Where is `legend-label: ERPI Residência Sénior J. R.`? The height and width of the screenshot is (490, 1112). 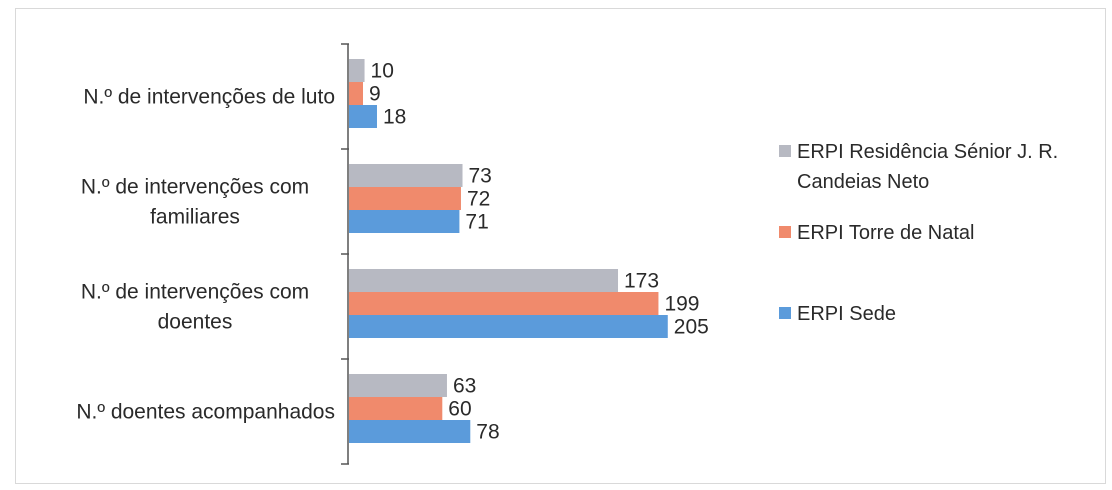 legend-label: ERPI Residência Sénior J. R. is located at coordinates (927, 152).